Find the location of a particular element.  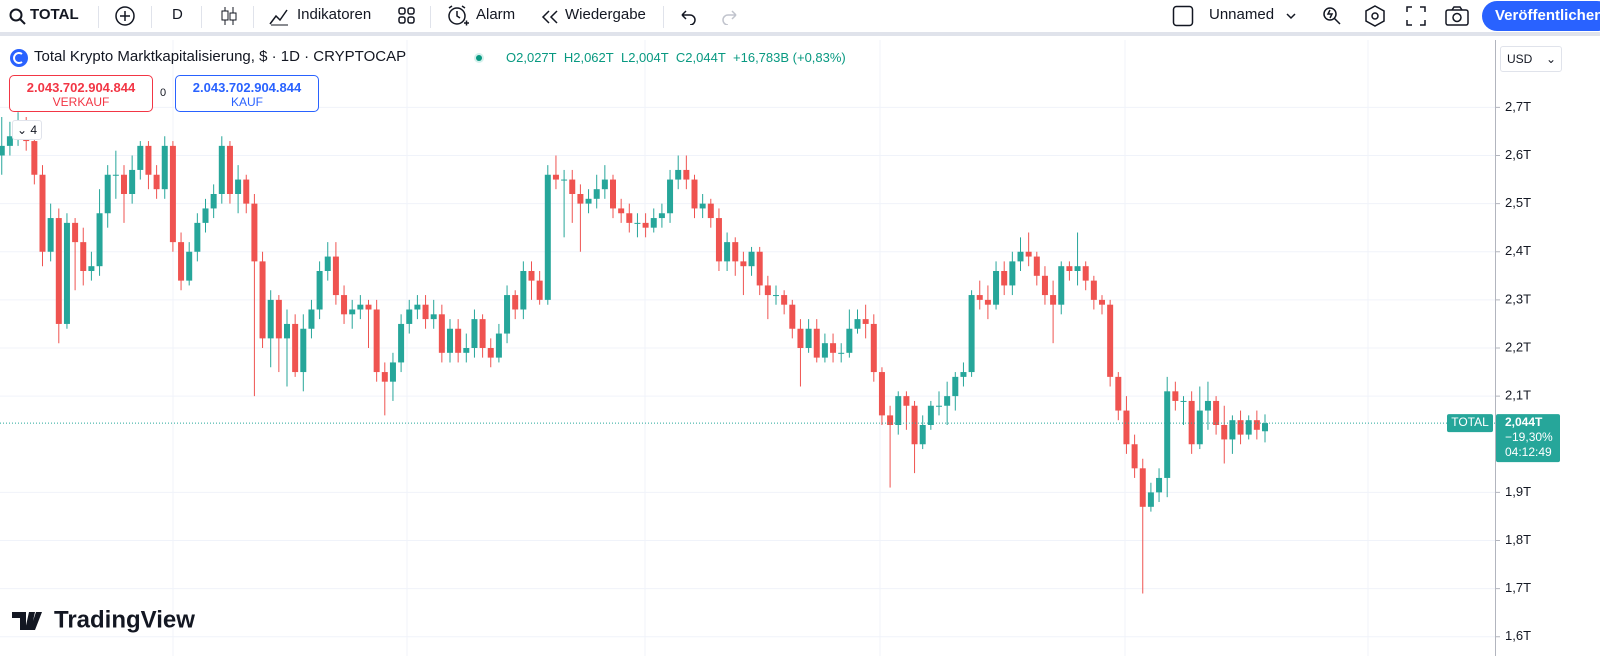

redo-icon is located at coordinates (730, 16).